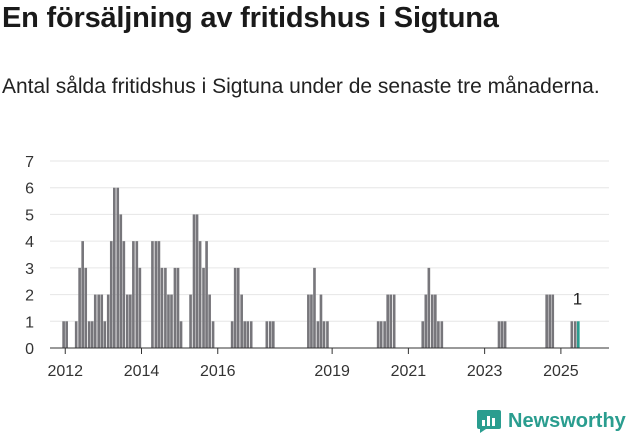  I want to click on y-tick-label: 6, so click(29, 189).